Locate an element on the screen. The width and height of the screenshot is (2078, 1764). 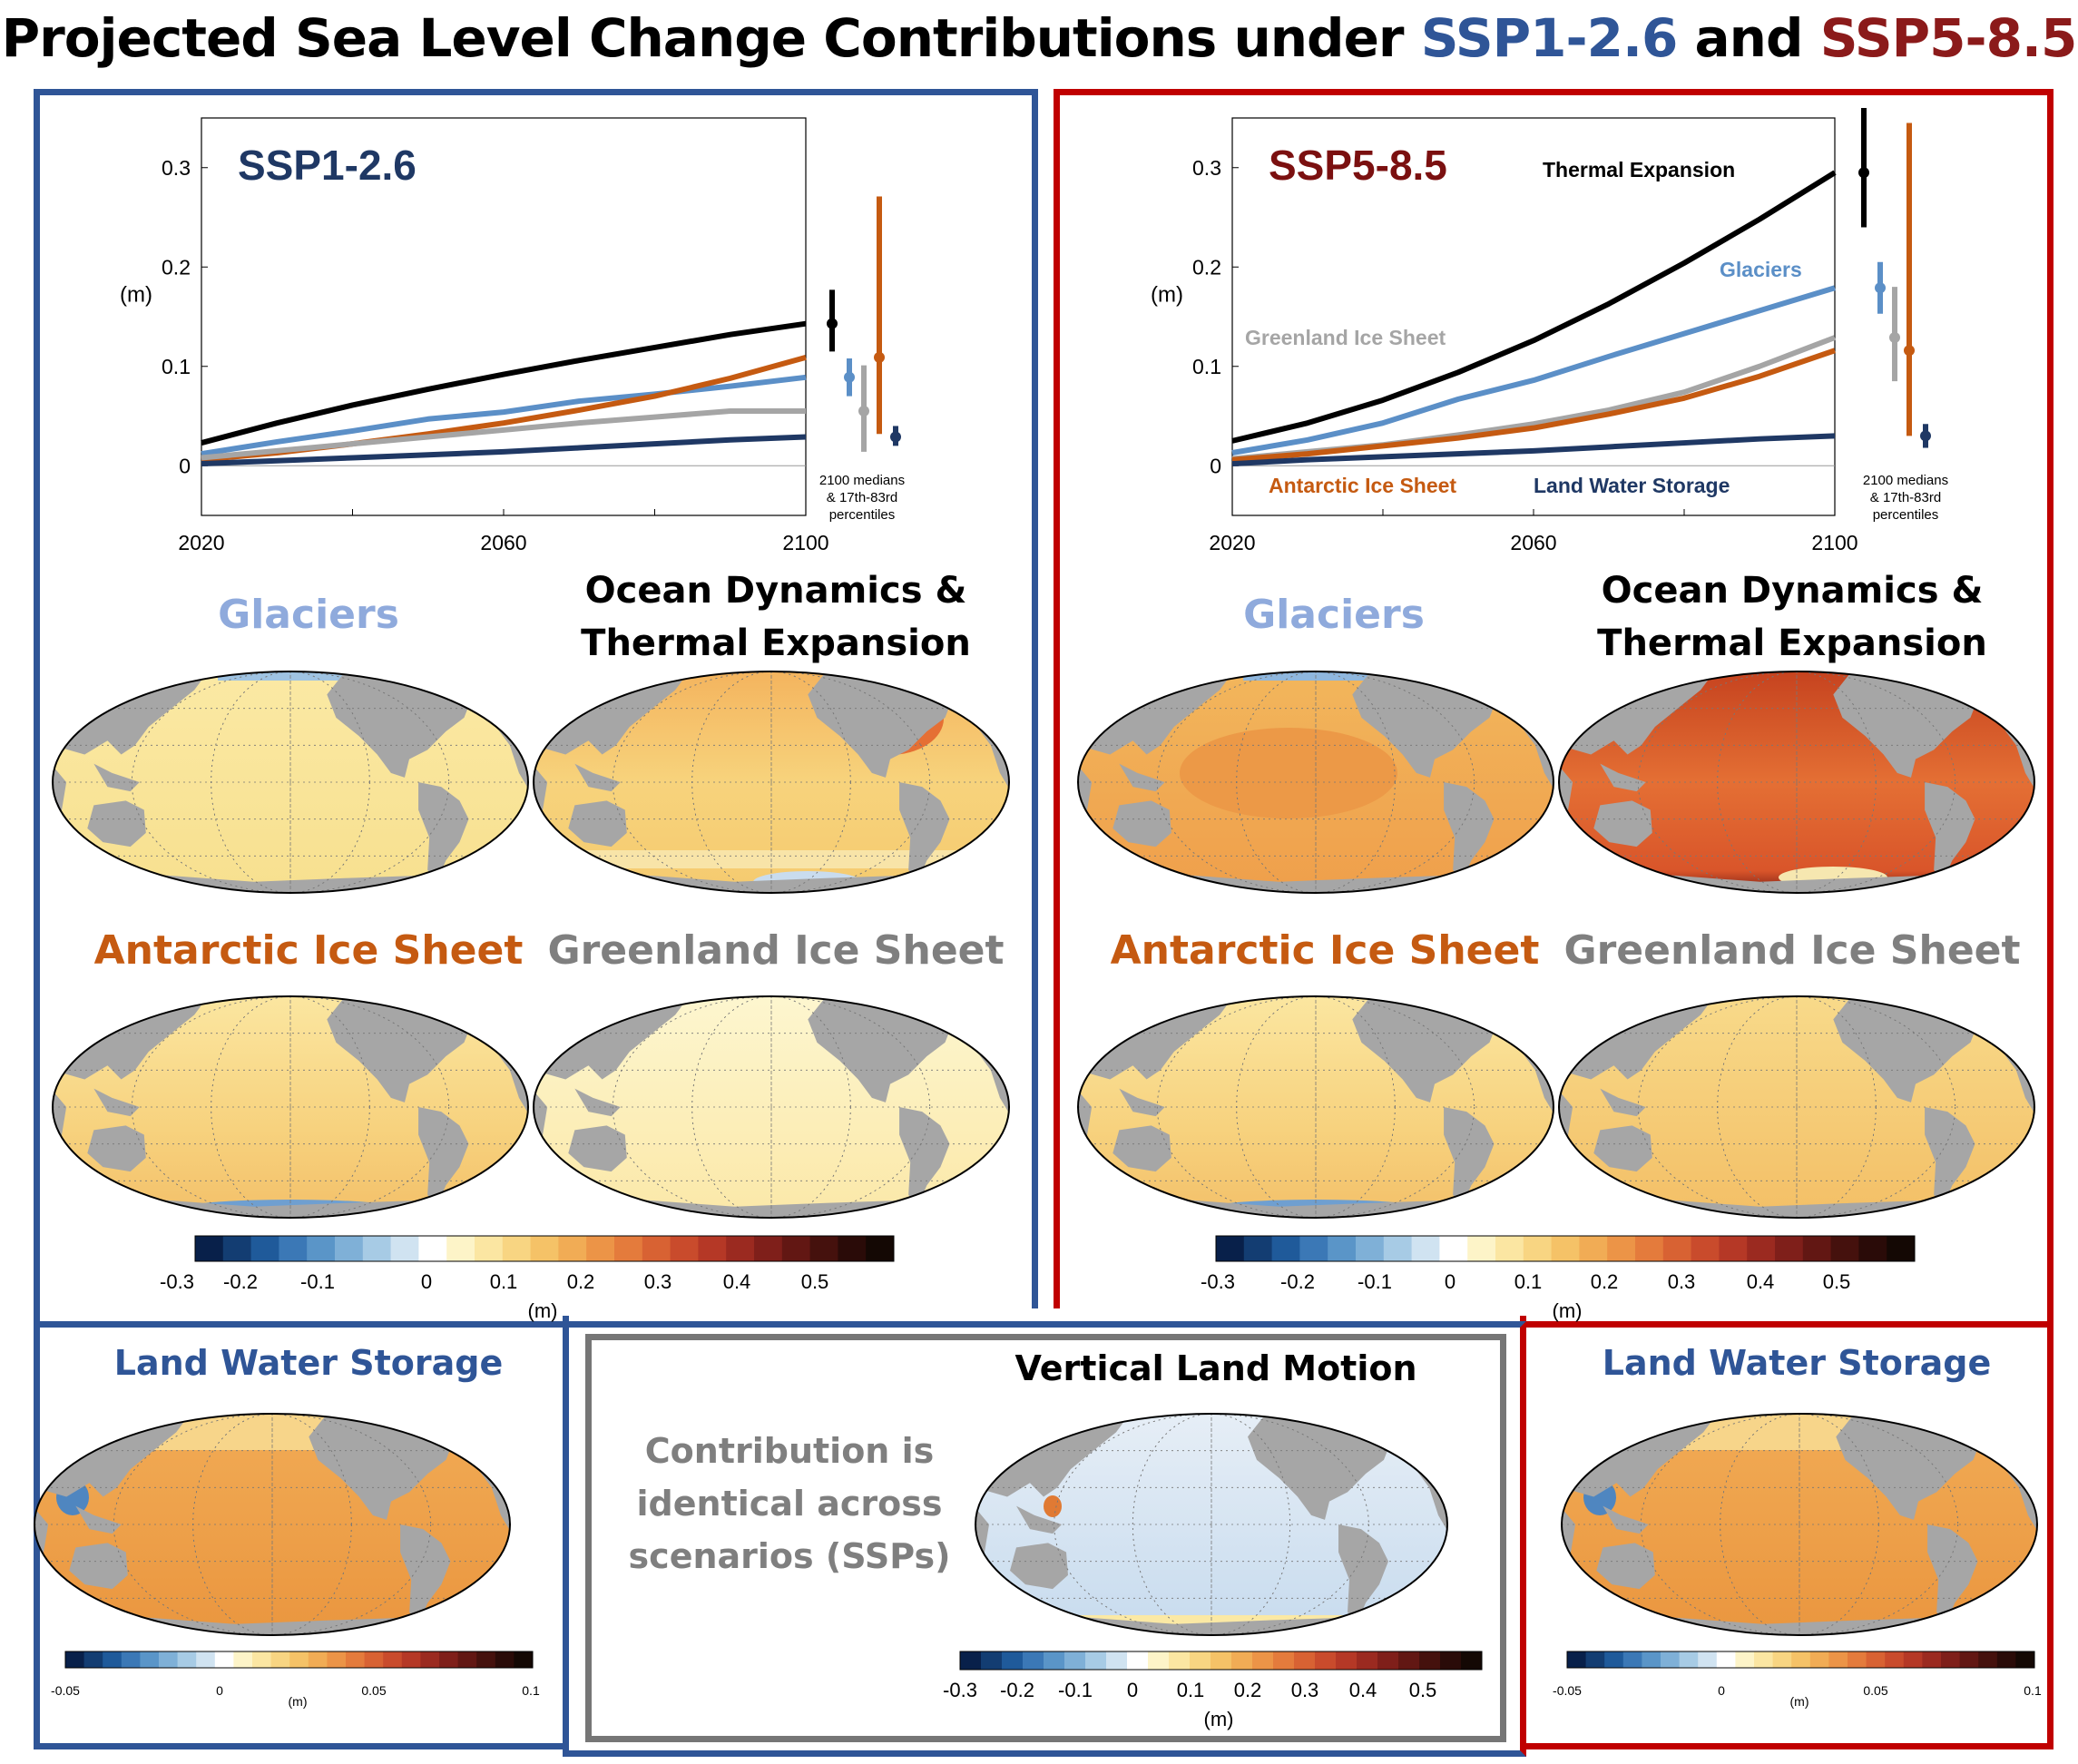
series-line-glaciers is located at coordinates (504, 415).